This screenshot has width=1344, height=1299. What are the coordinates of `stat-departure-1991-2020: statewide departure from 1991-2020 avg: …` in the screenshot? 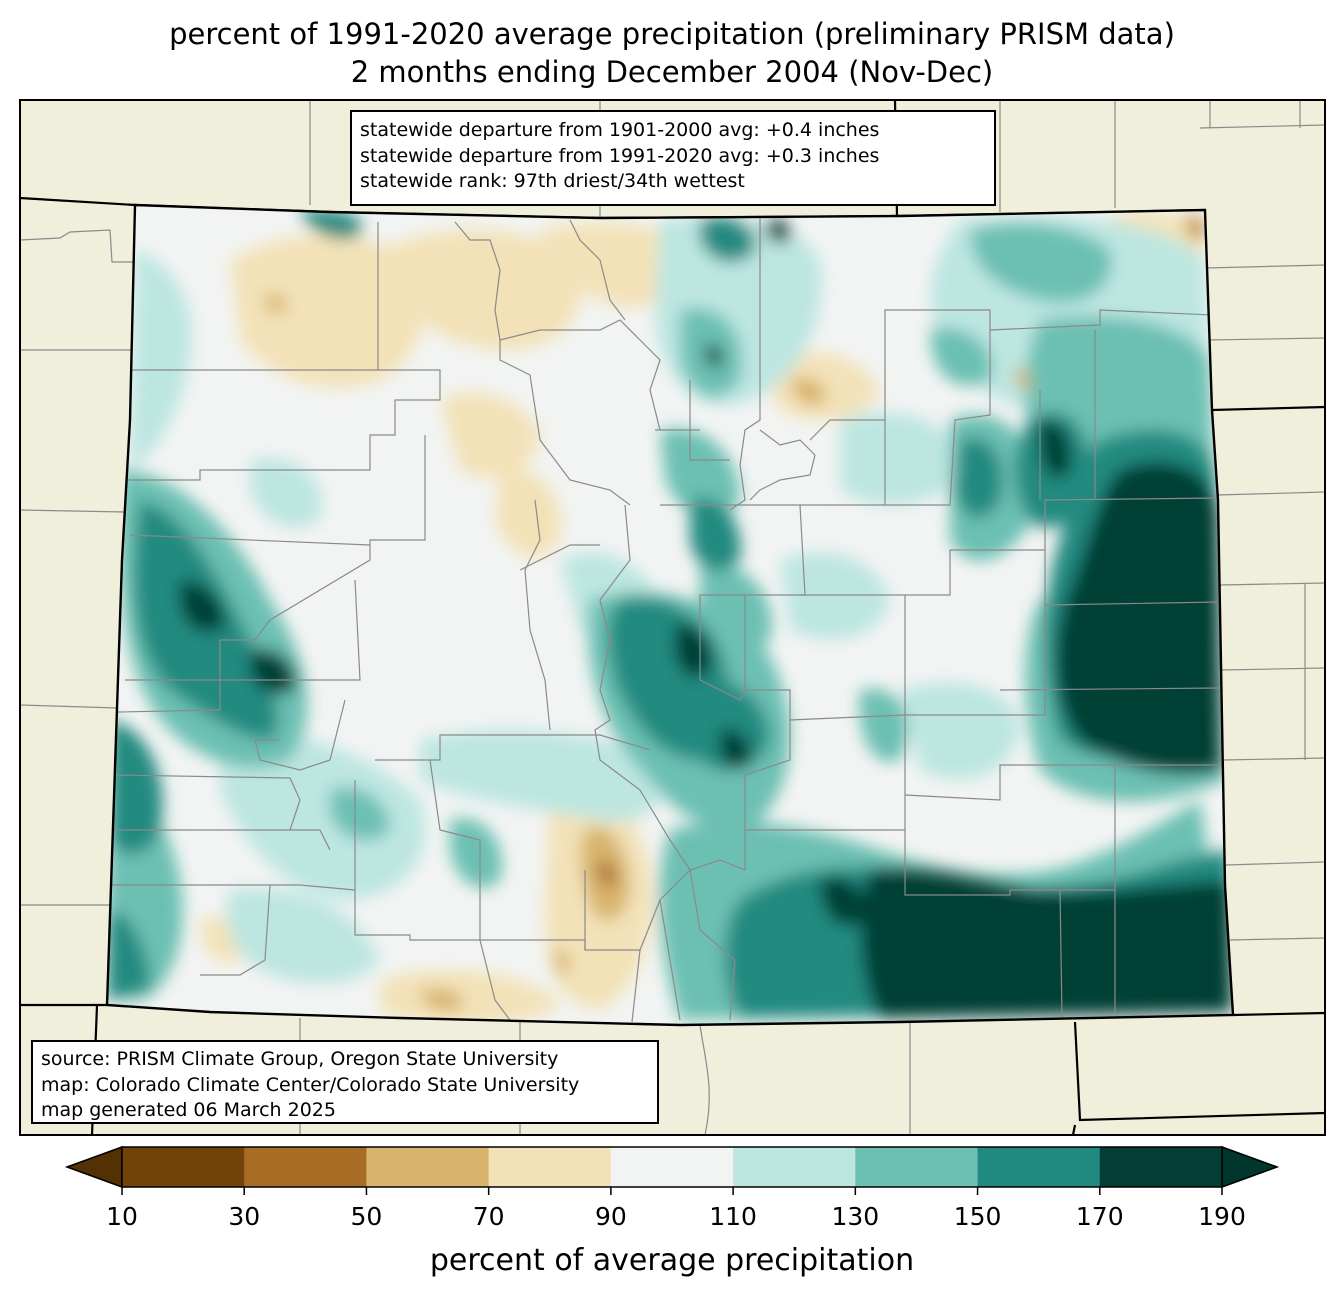 It's located at (620, 155).